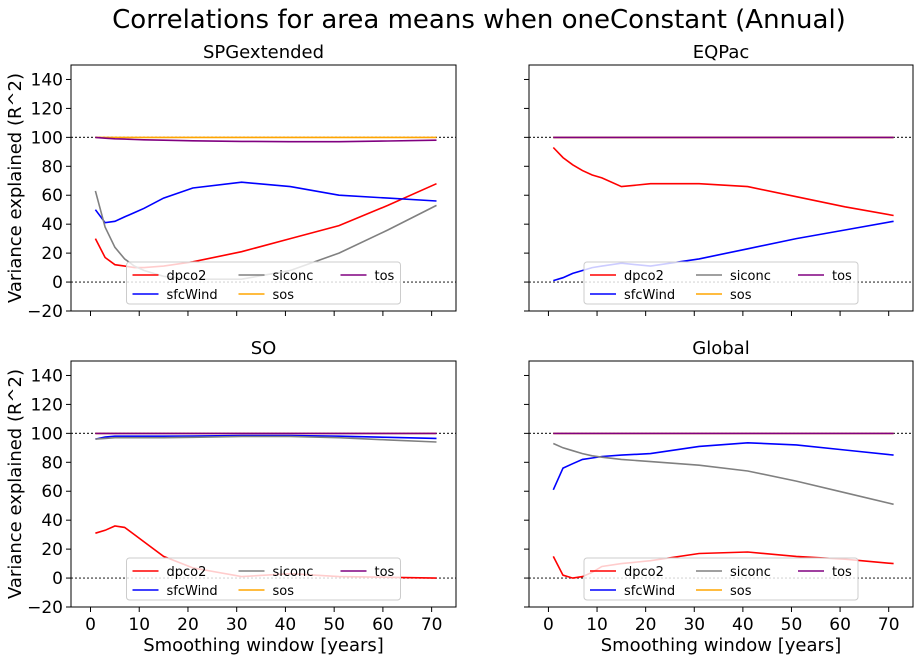 The image size is (918, 662). What do you see at coordinates (720, 348) in the screenshot?
I see `subplot-title: Global` at bounding box center [720, 348].